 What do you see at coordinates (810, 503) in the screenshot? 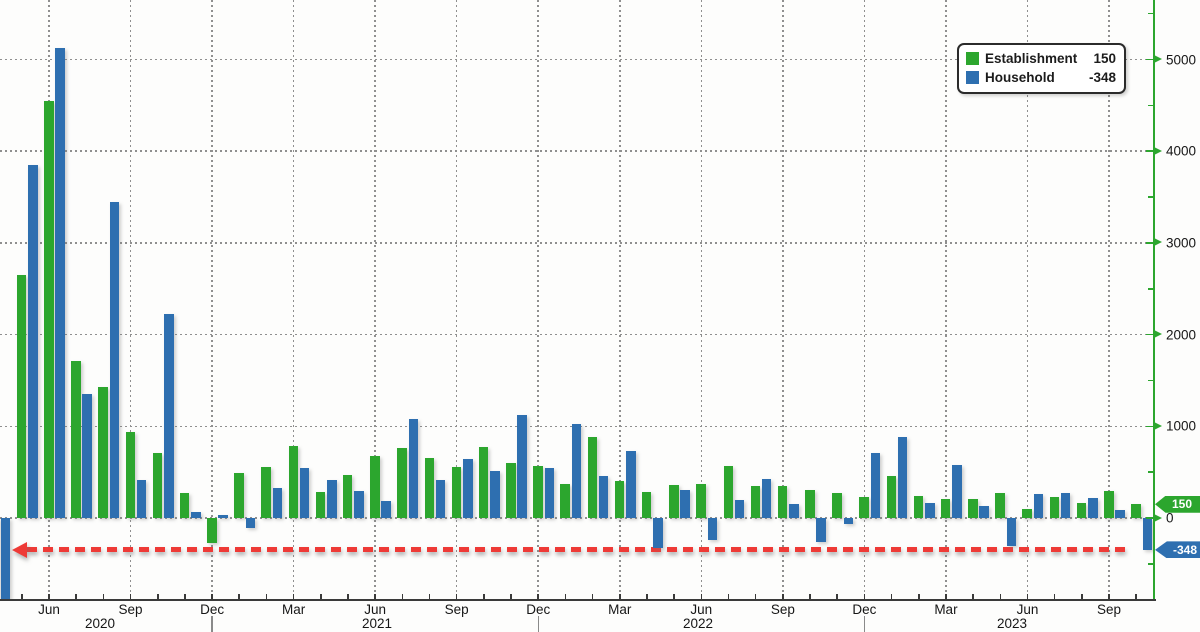
I see `bar-establishment-oct-2022` at bounding box center [810, 503].